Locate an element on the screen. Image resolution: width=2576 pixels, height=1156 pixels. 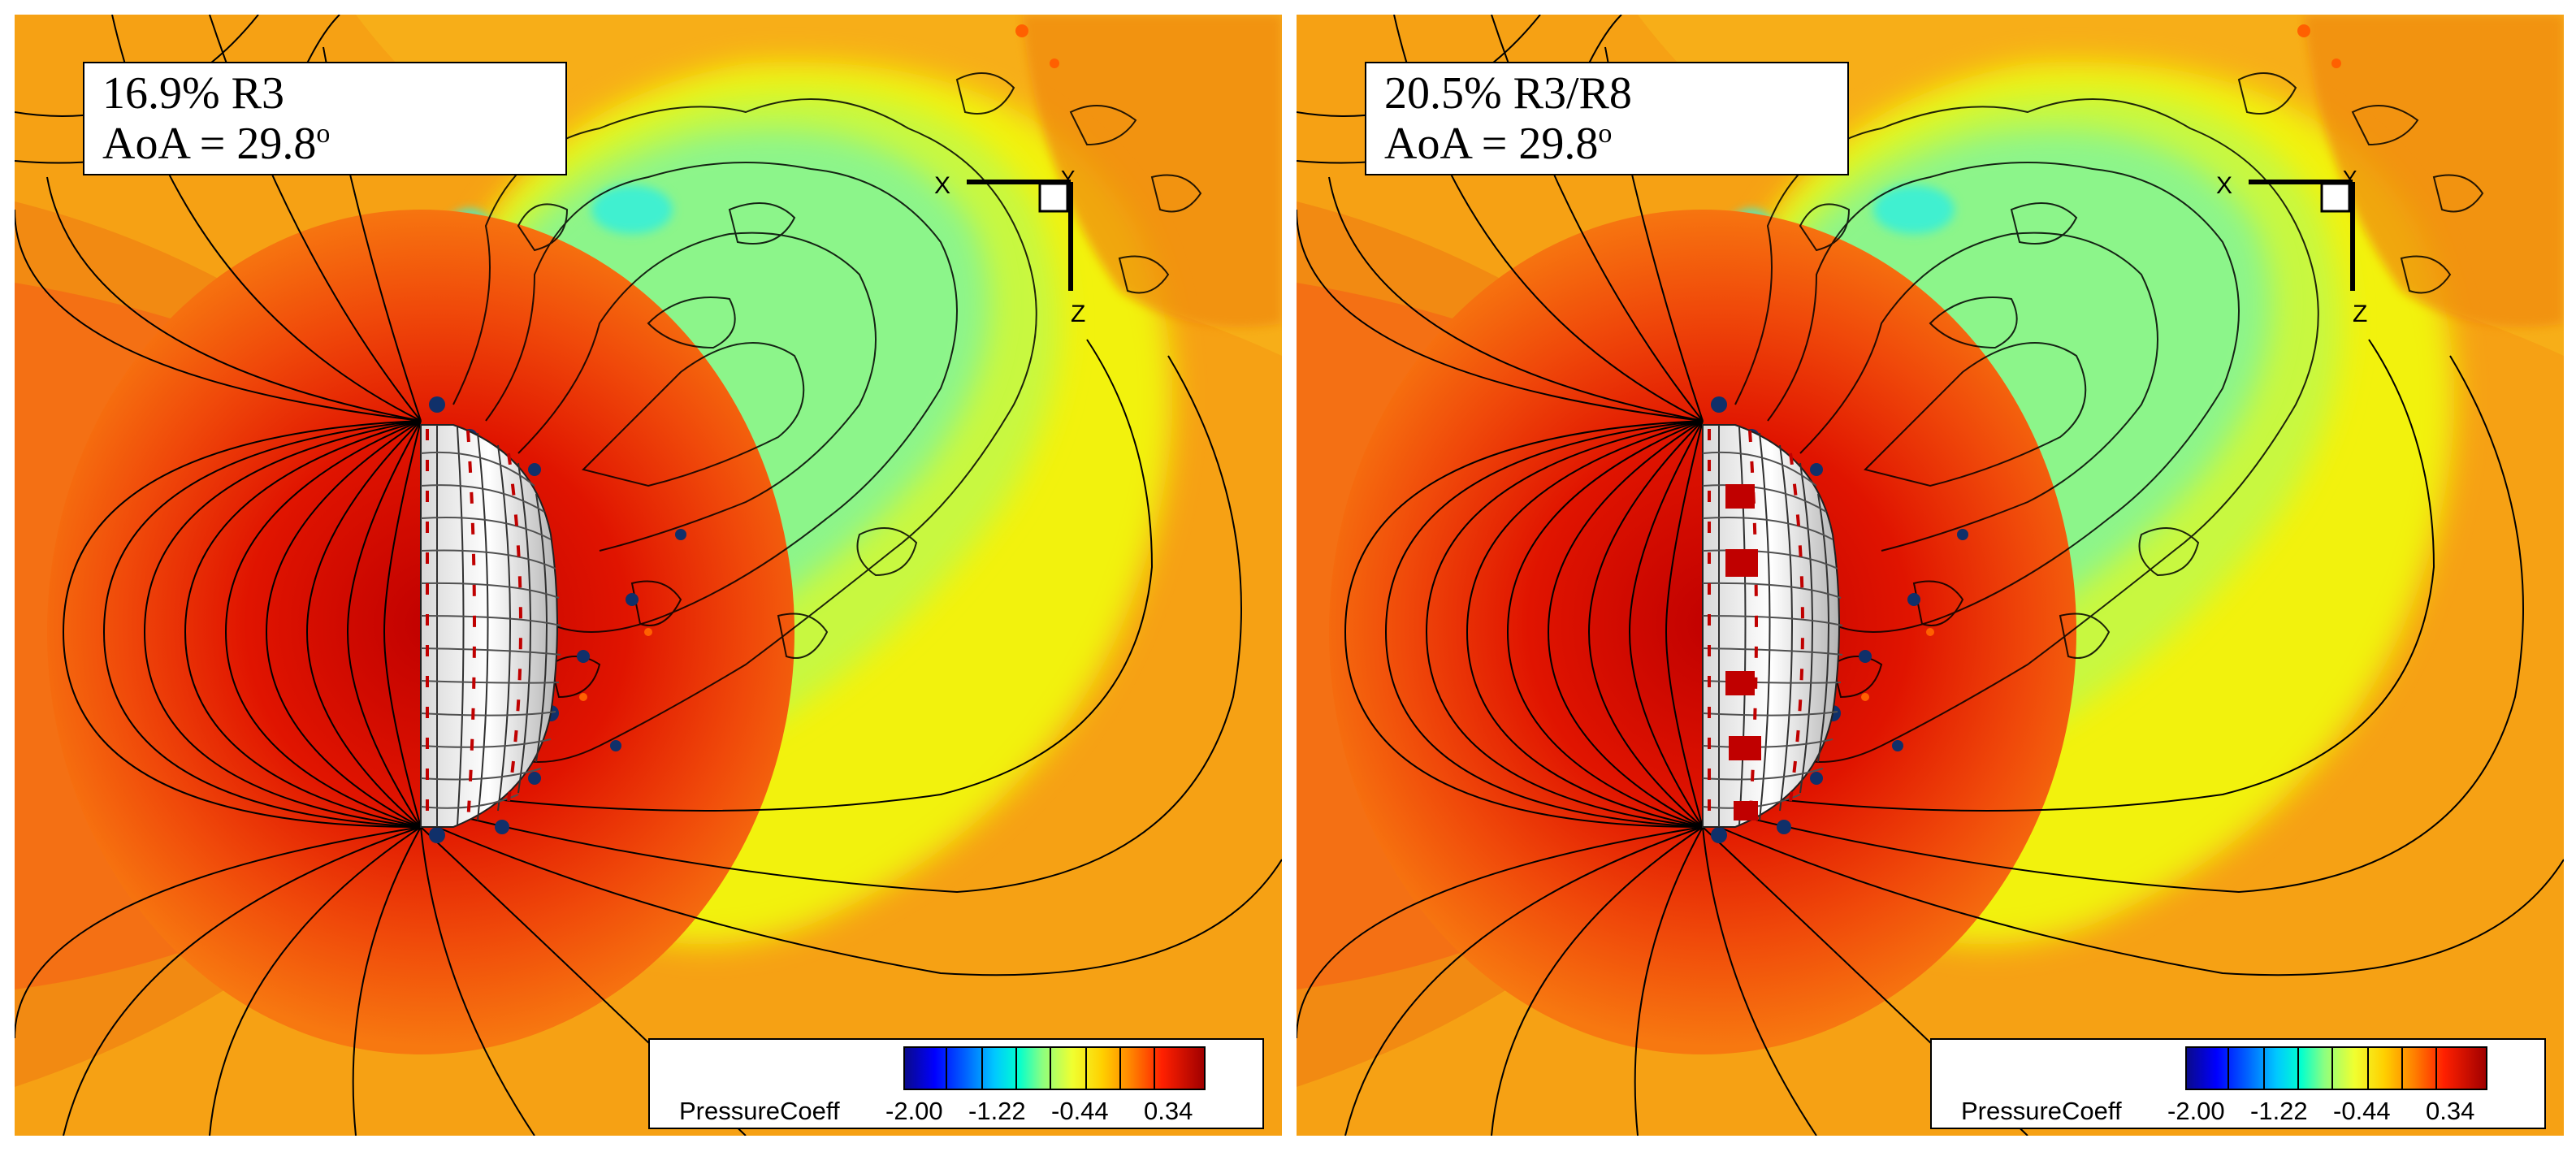
case-label: 20.5% R3/R8 is located at coordinates (1508, 93).